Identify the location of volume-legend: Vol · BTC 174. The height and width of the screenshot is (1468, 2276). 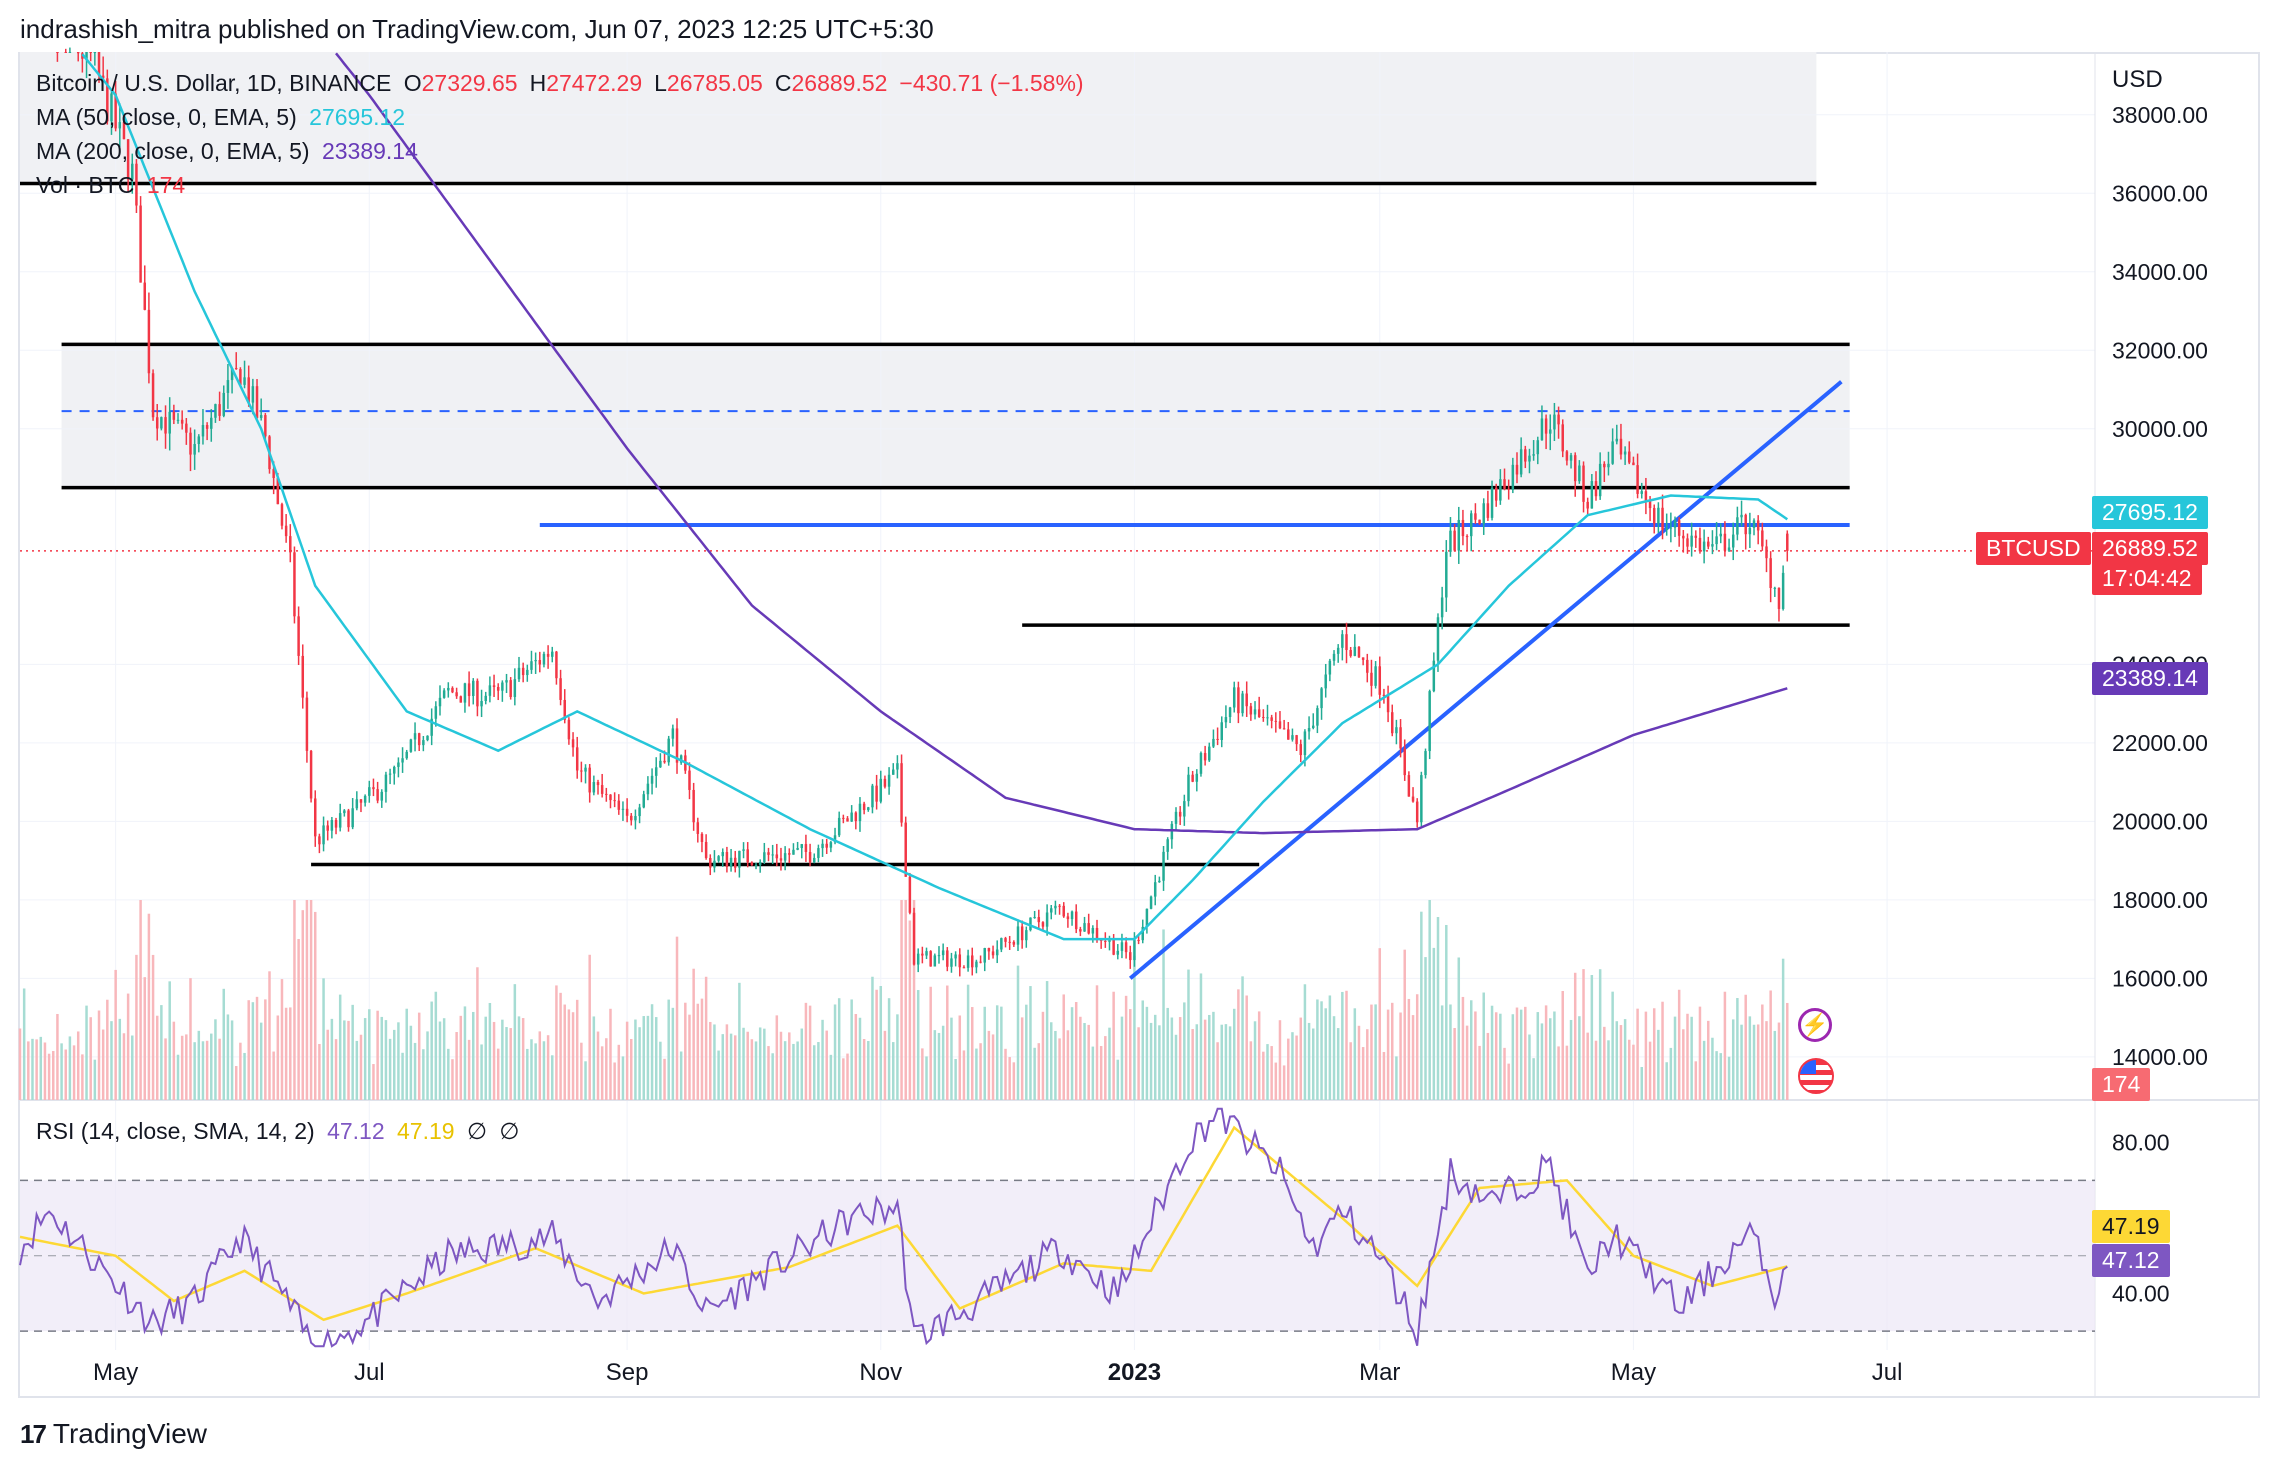
(113, 185).